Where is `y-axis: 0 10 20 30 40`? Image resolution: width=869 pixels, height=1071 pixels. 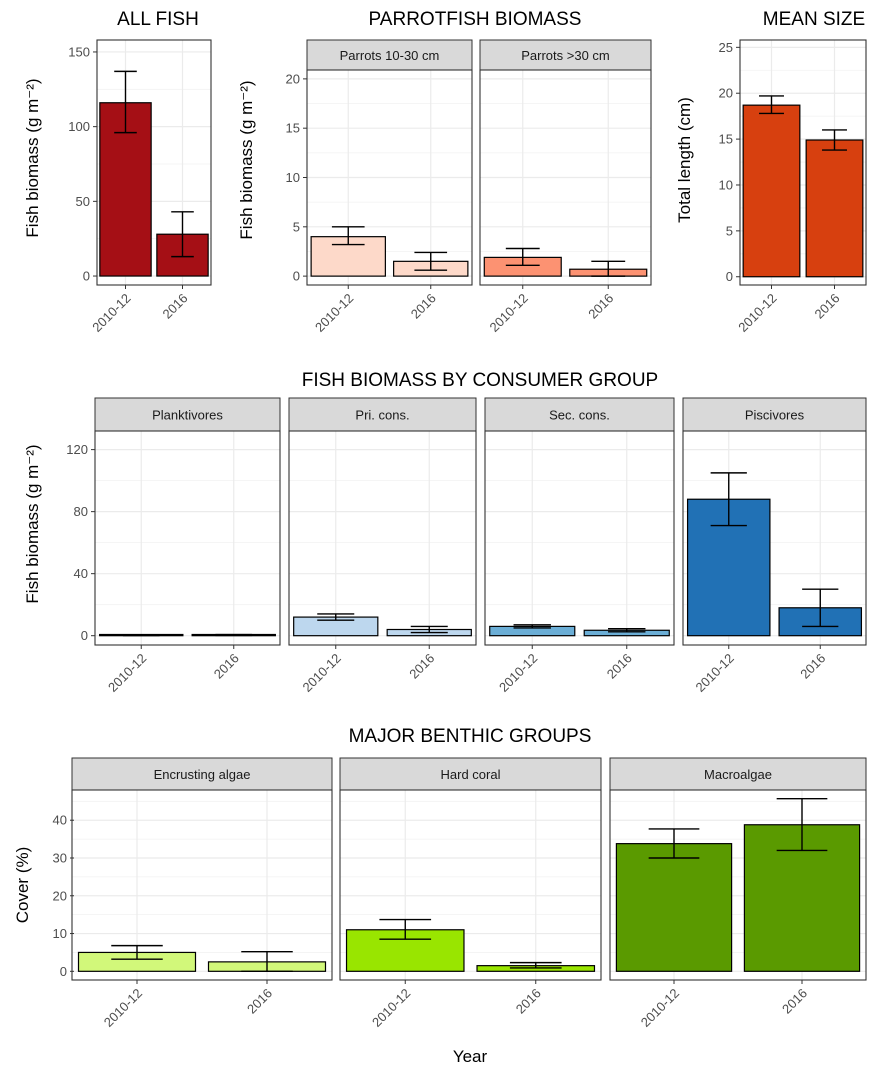 y-axis: 0 10 20 30 40 is located at coordinates (63, 896).